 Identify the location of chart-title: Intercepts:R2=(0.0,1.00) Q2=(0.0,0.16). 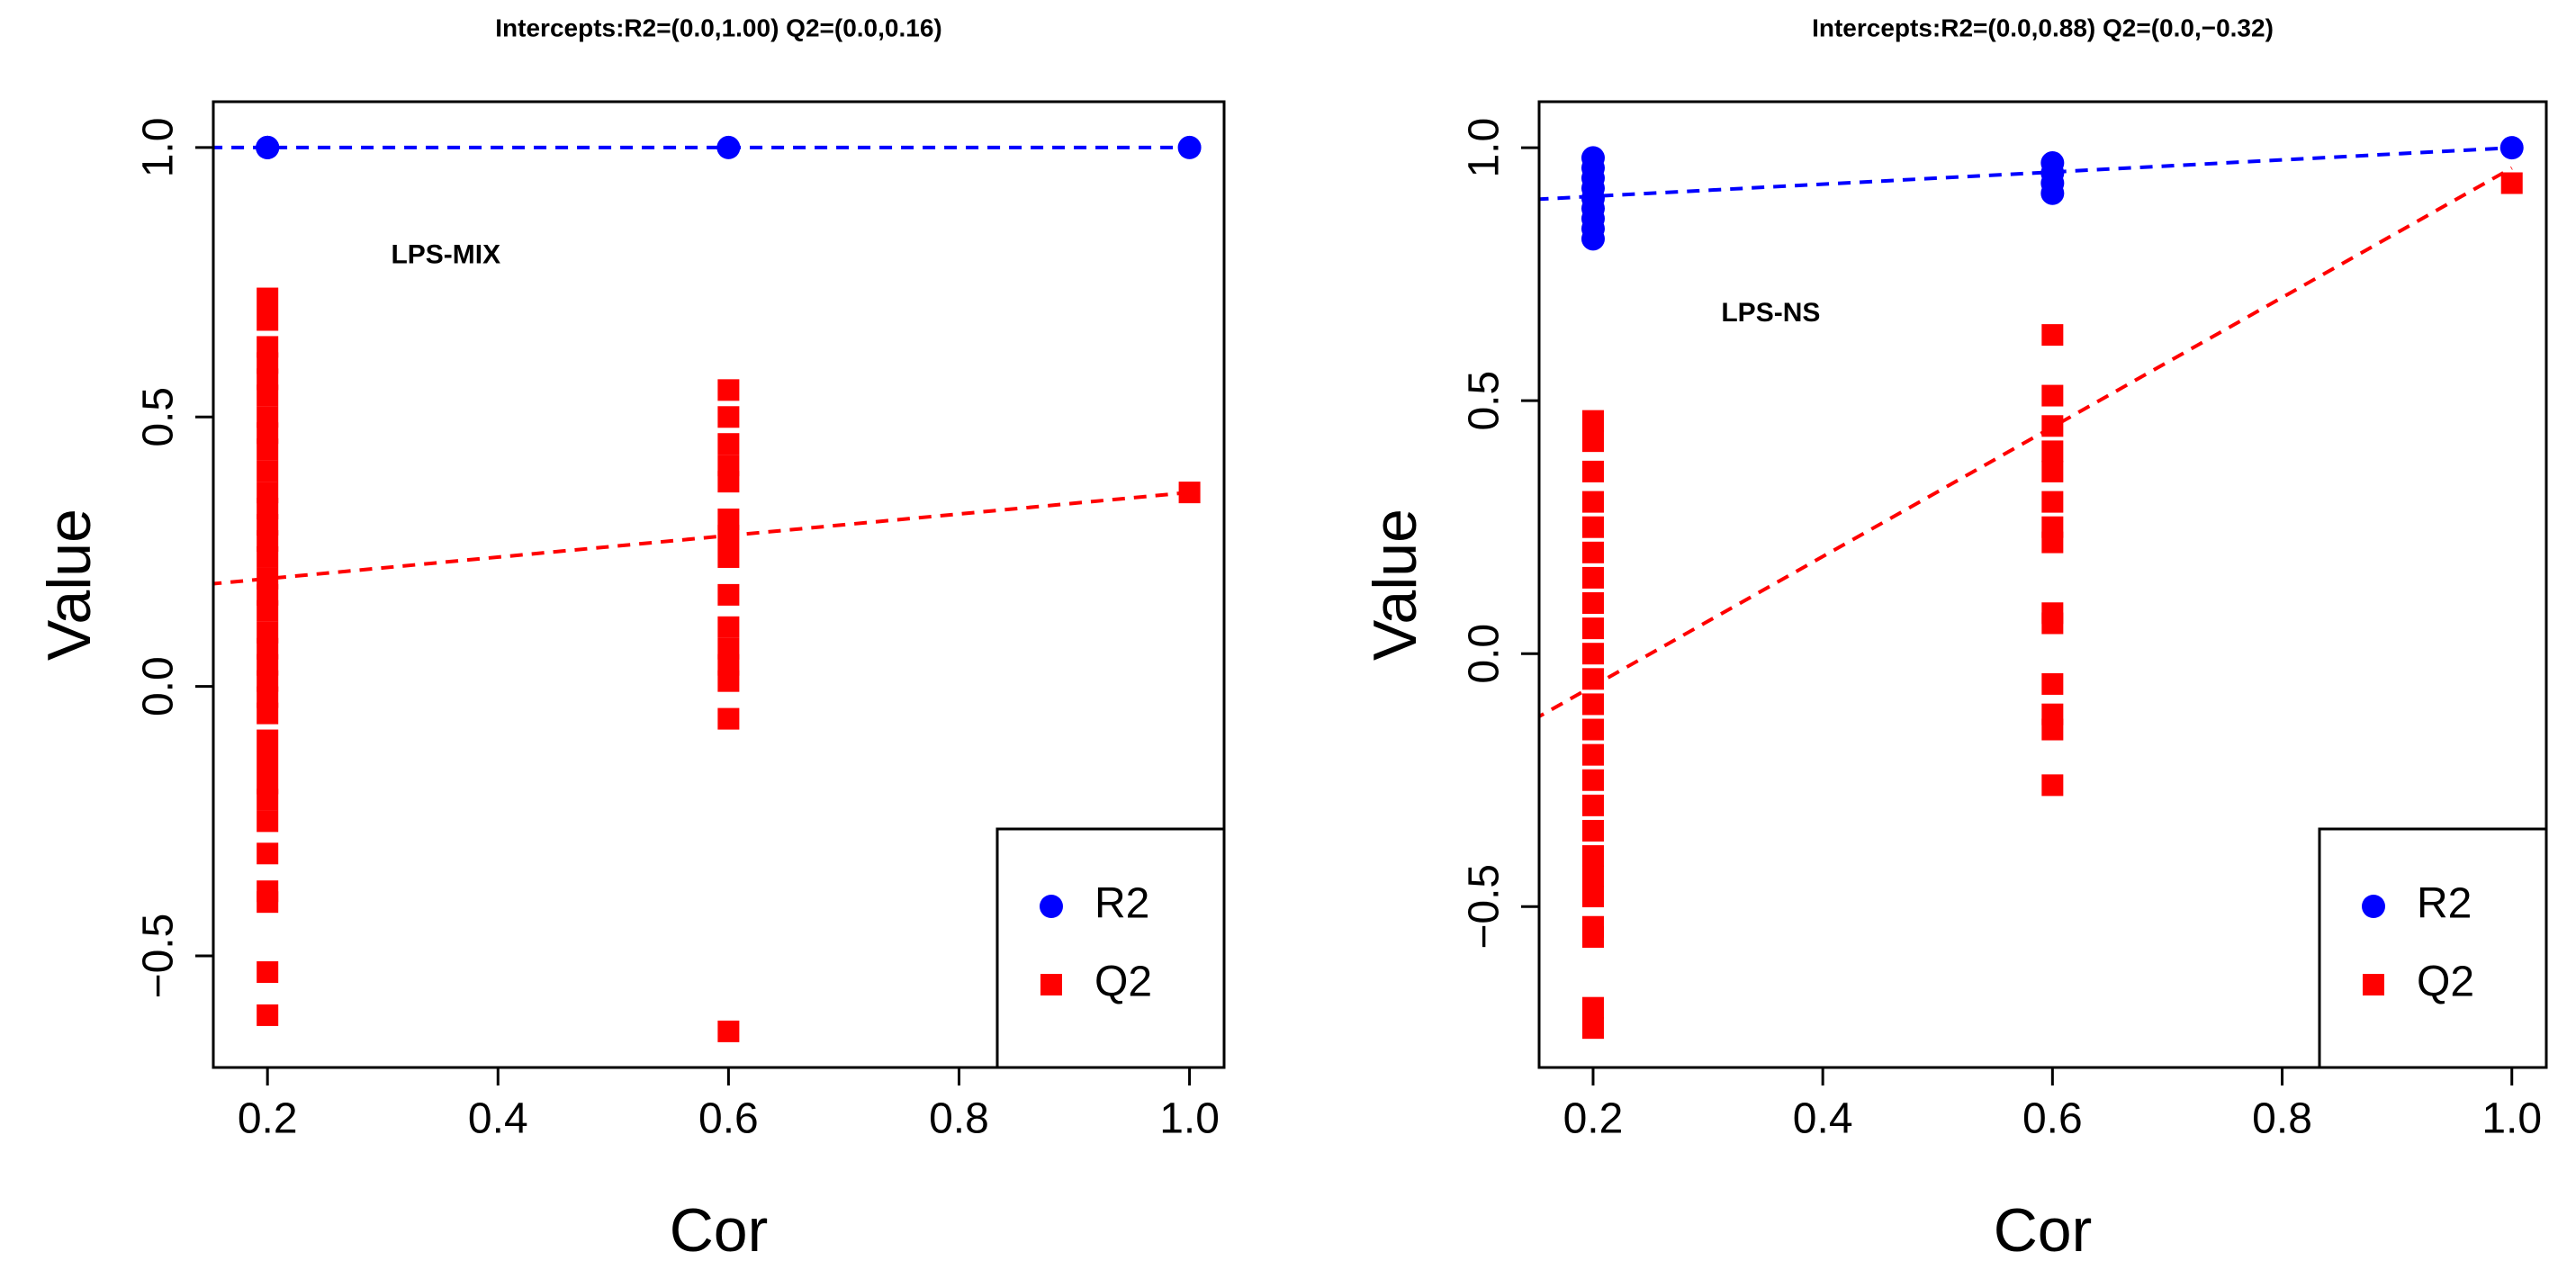
(718, 27).